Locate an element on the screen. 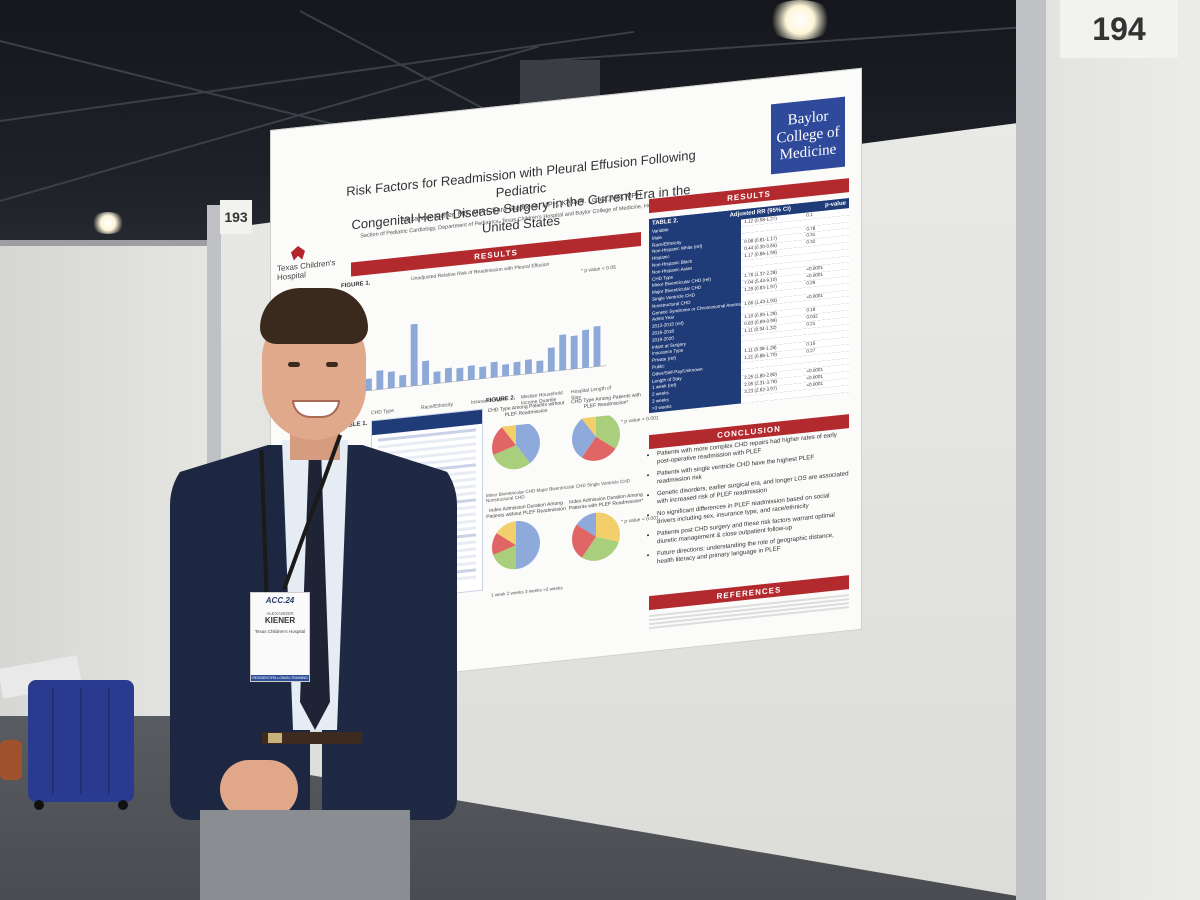 This screenshot has height=900, width=1200. badge-first-name: ALEXANDER is located at coordinates (280, 613).